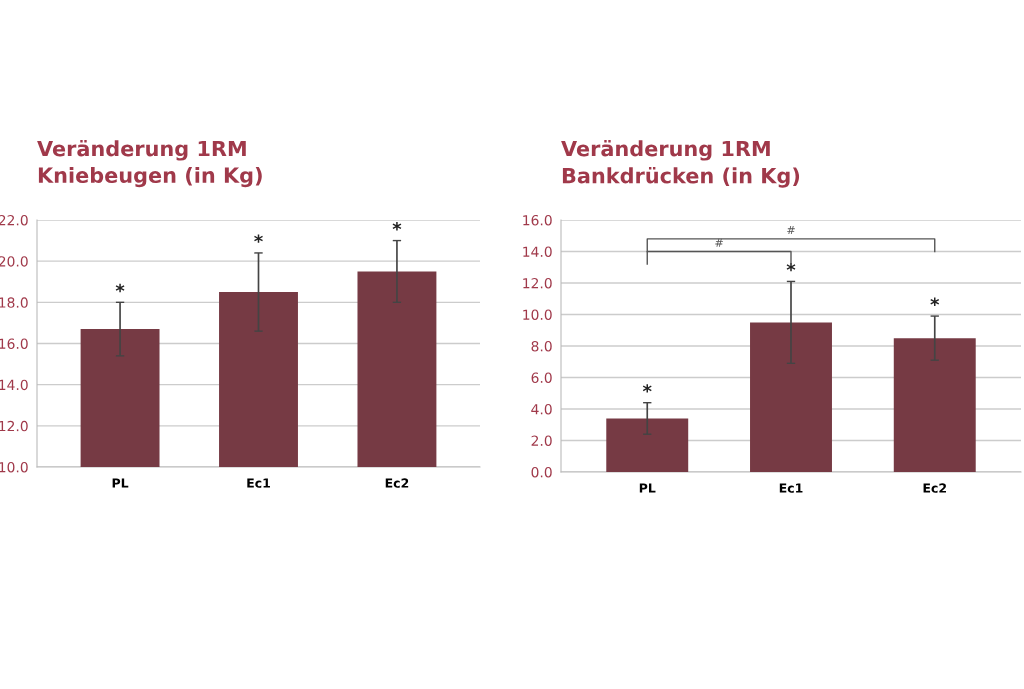 The height and width of the screenshot is (689, 1024). I want to click on y-tick-label: 0.0, so click(541, 472).